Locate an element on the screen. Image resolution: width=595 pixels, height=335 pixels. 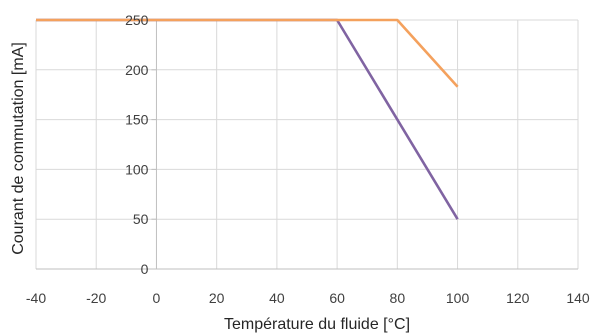
y-tick-label: 100 is located at coordinates (137, 169).